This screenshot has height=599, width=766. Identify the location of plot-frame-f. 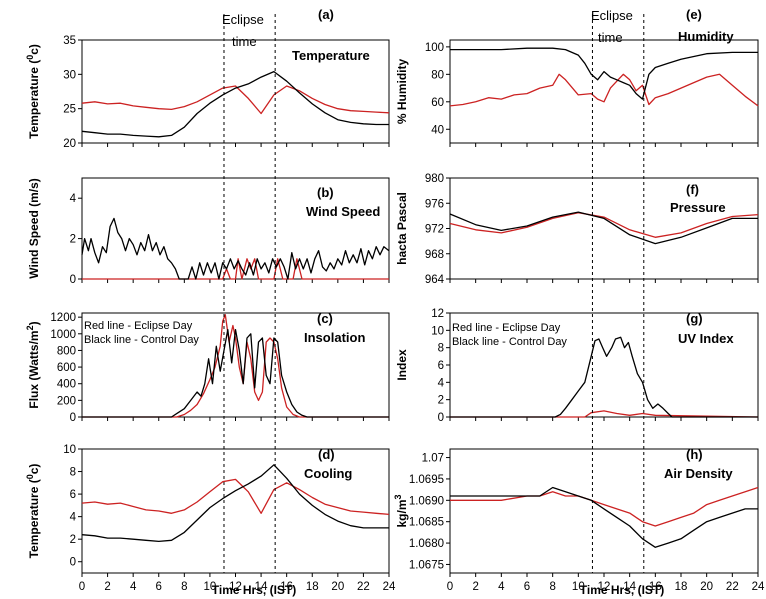
(604, 228).